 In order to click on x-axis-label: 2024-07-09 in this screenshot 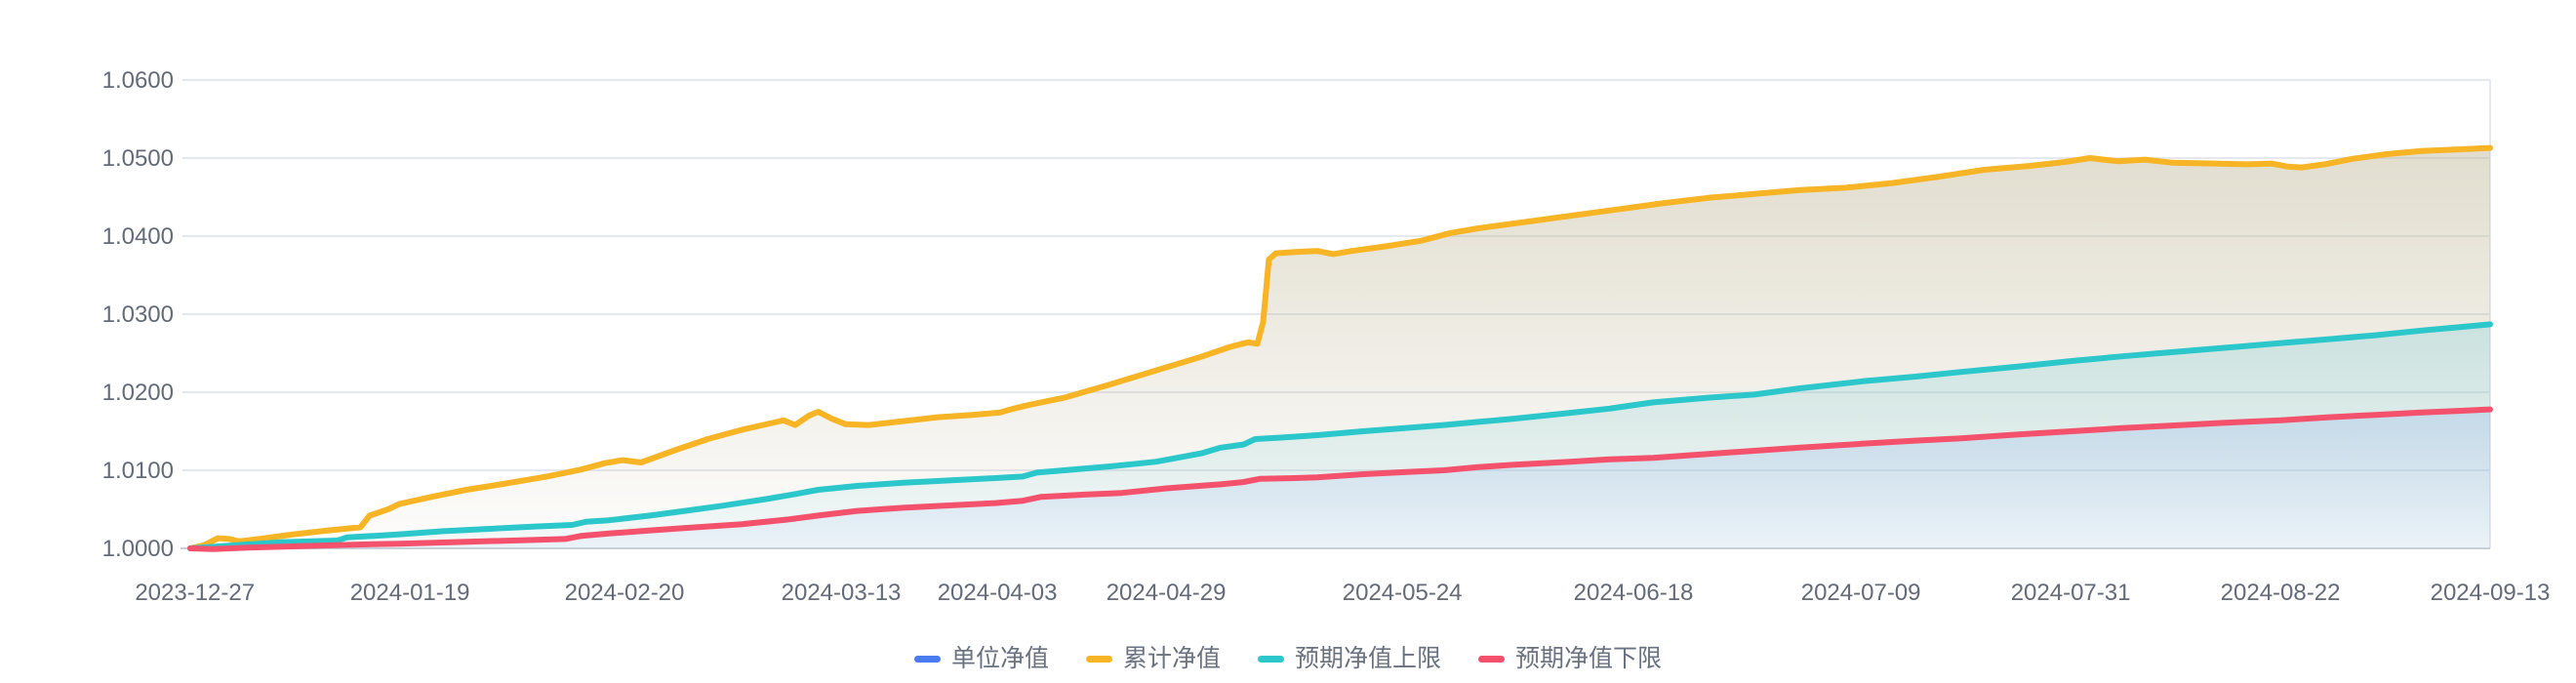, I will do `click(1861, 593)`.